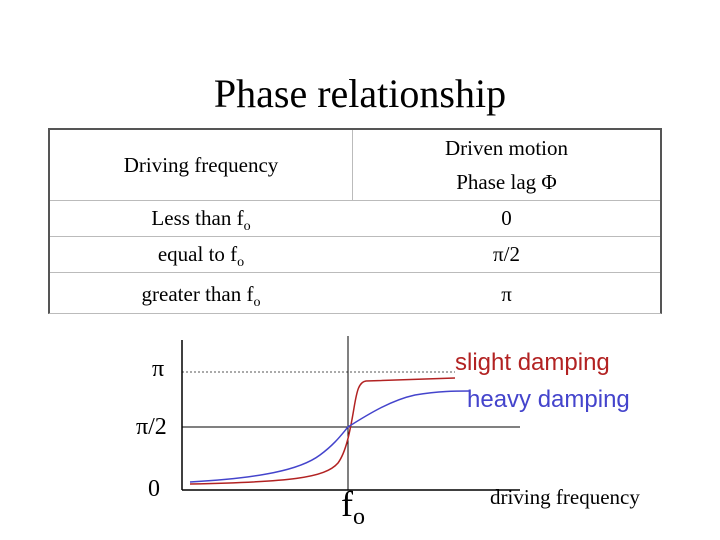 This screenshot has width=720, height=540. What do you see at coordinates (506, 254) in the screenshot?
I see `row-phase-half-pi: π/2` at bounding box center [506, 254].